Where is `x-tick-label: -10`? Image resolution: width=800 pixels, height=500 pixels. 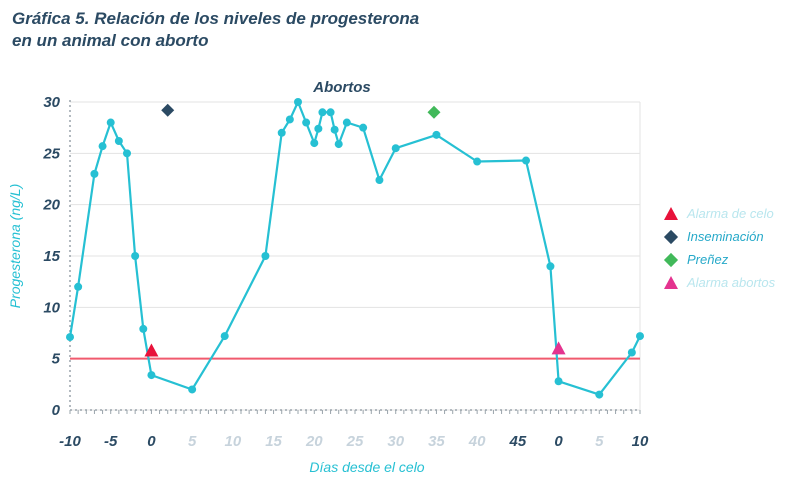
x-tick-label: -10 is located at coordinates (70, 441).